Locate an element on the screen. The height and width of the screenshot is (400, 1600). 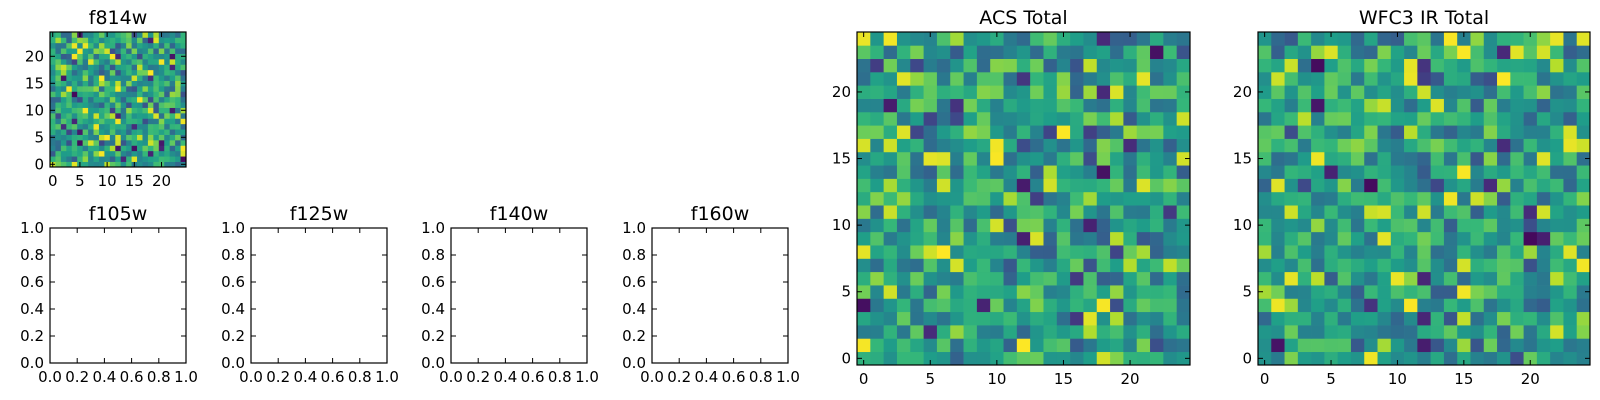
wfc3-ir-total-ytick-label: 0 is located at coordinates (1247, 358).